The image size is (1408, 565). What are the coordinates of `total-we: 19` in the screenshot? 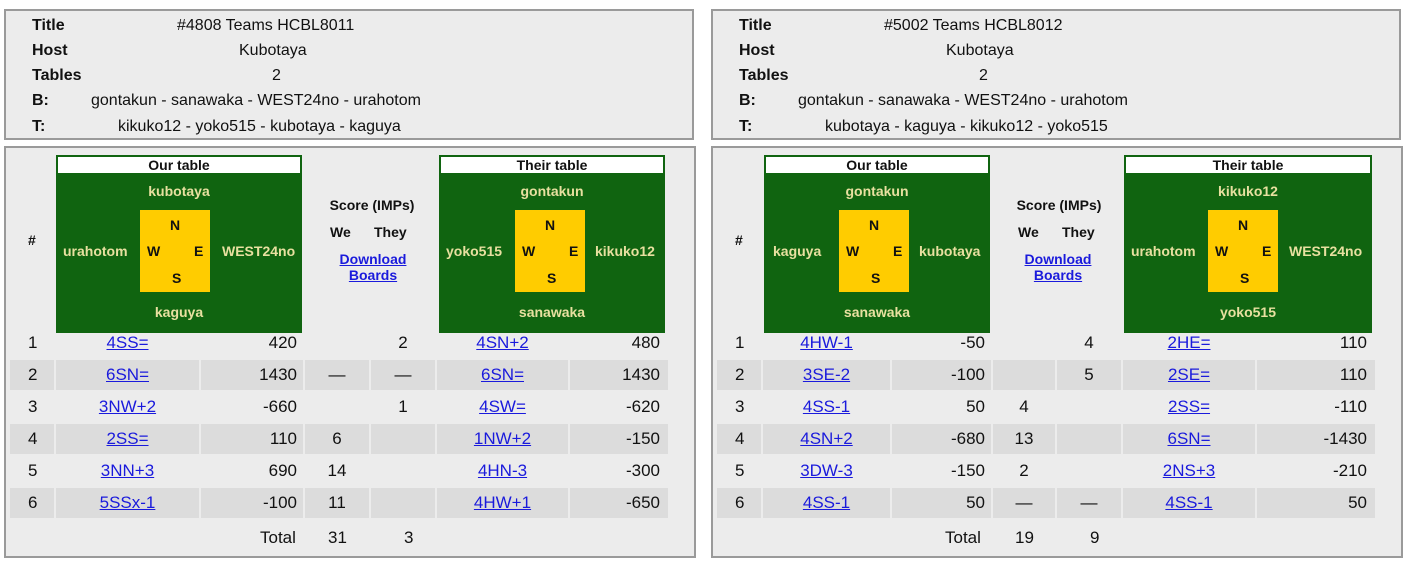 It's located at (1024, 537).